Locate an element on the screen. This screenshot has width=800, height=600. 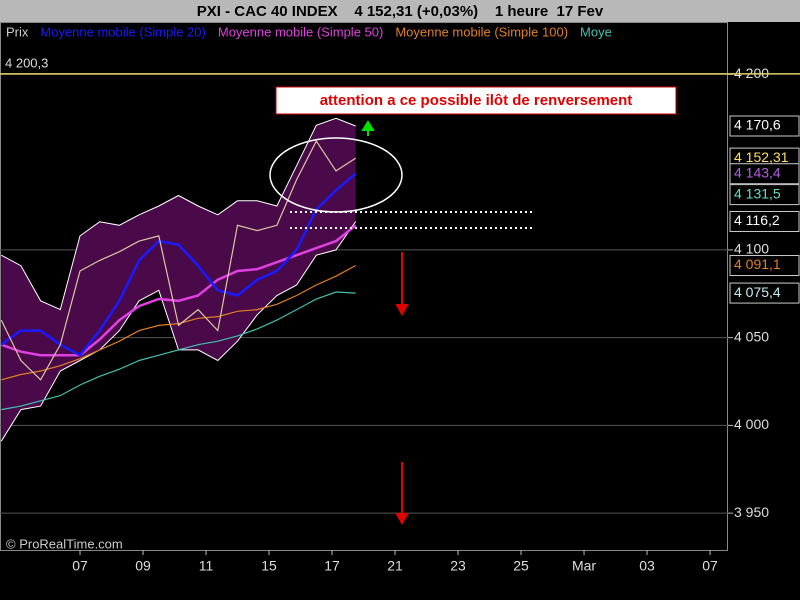
y-tick-label: 4 200 is located at coordinates (751, 73).